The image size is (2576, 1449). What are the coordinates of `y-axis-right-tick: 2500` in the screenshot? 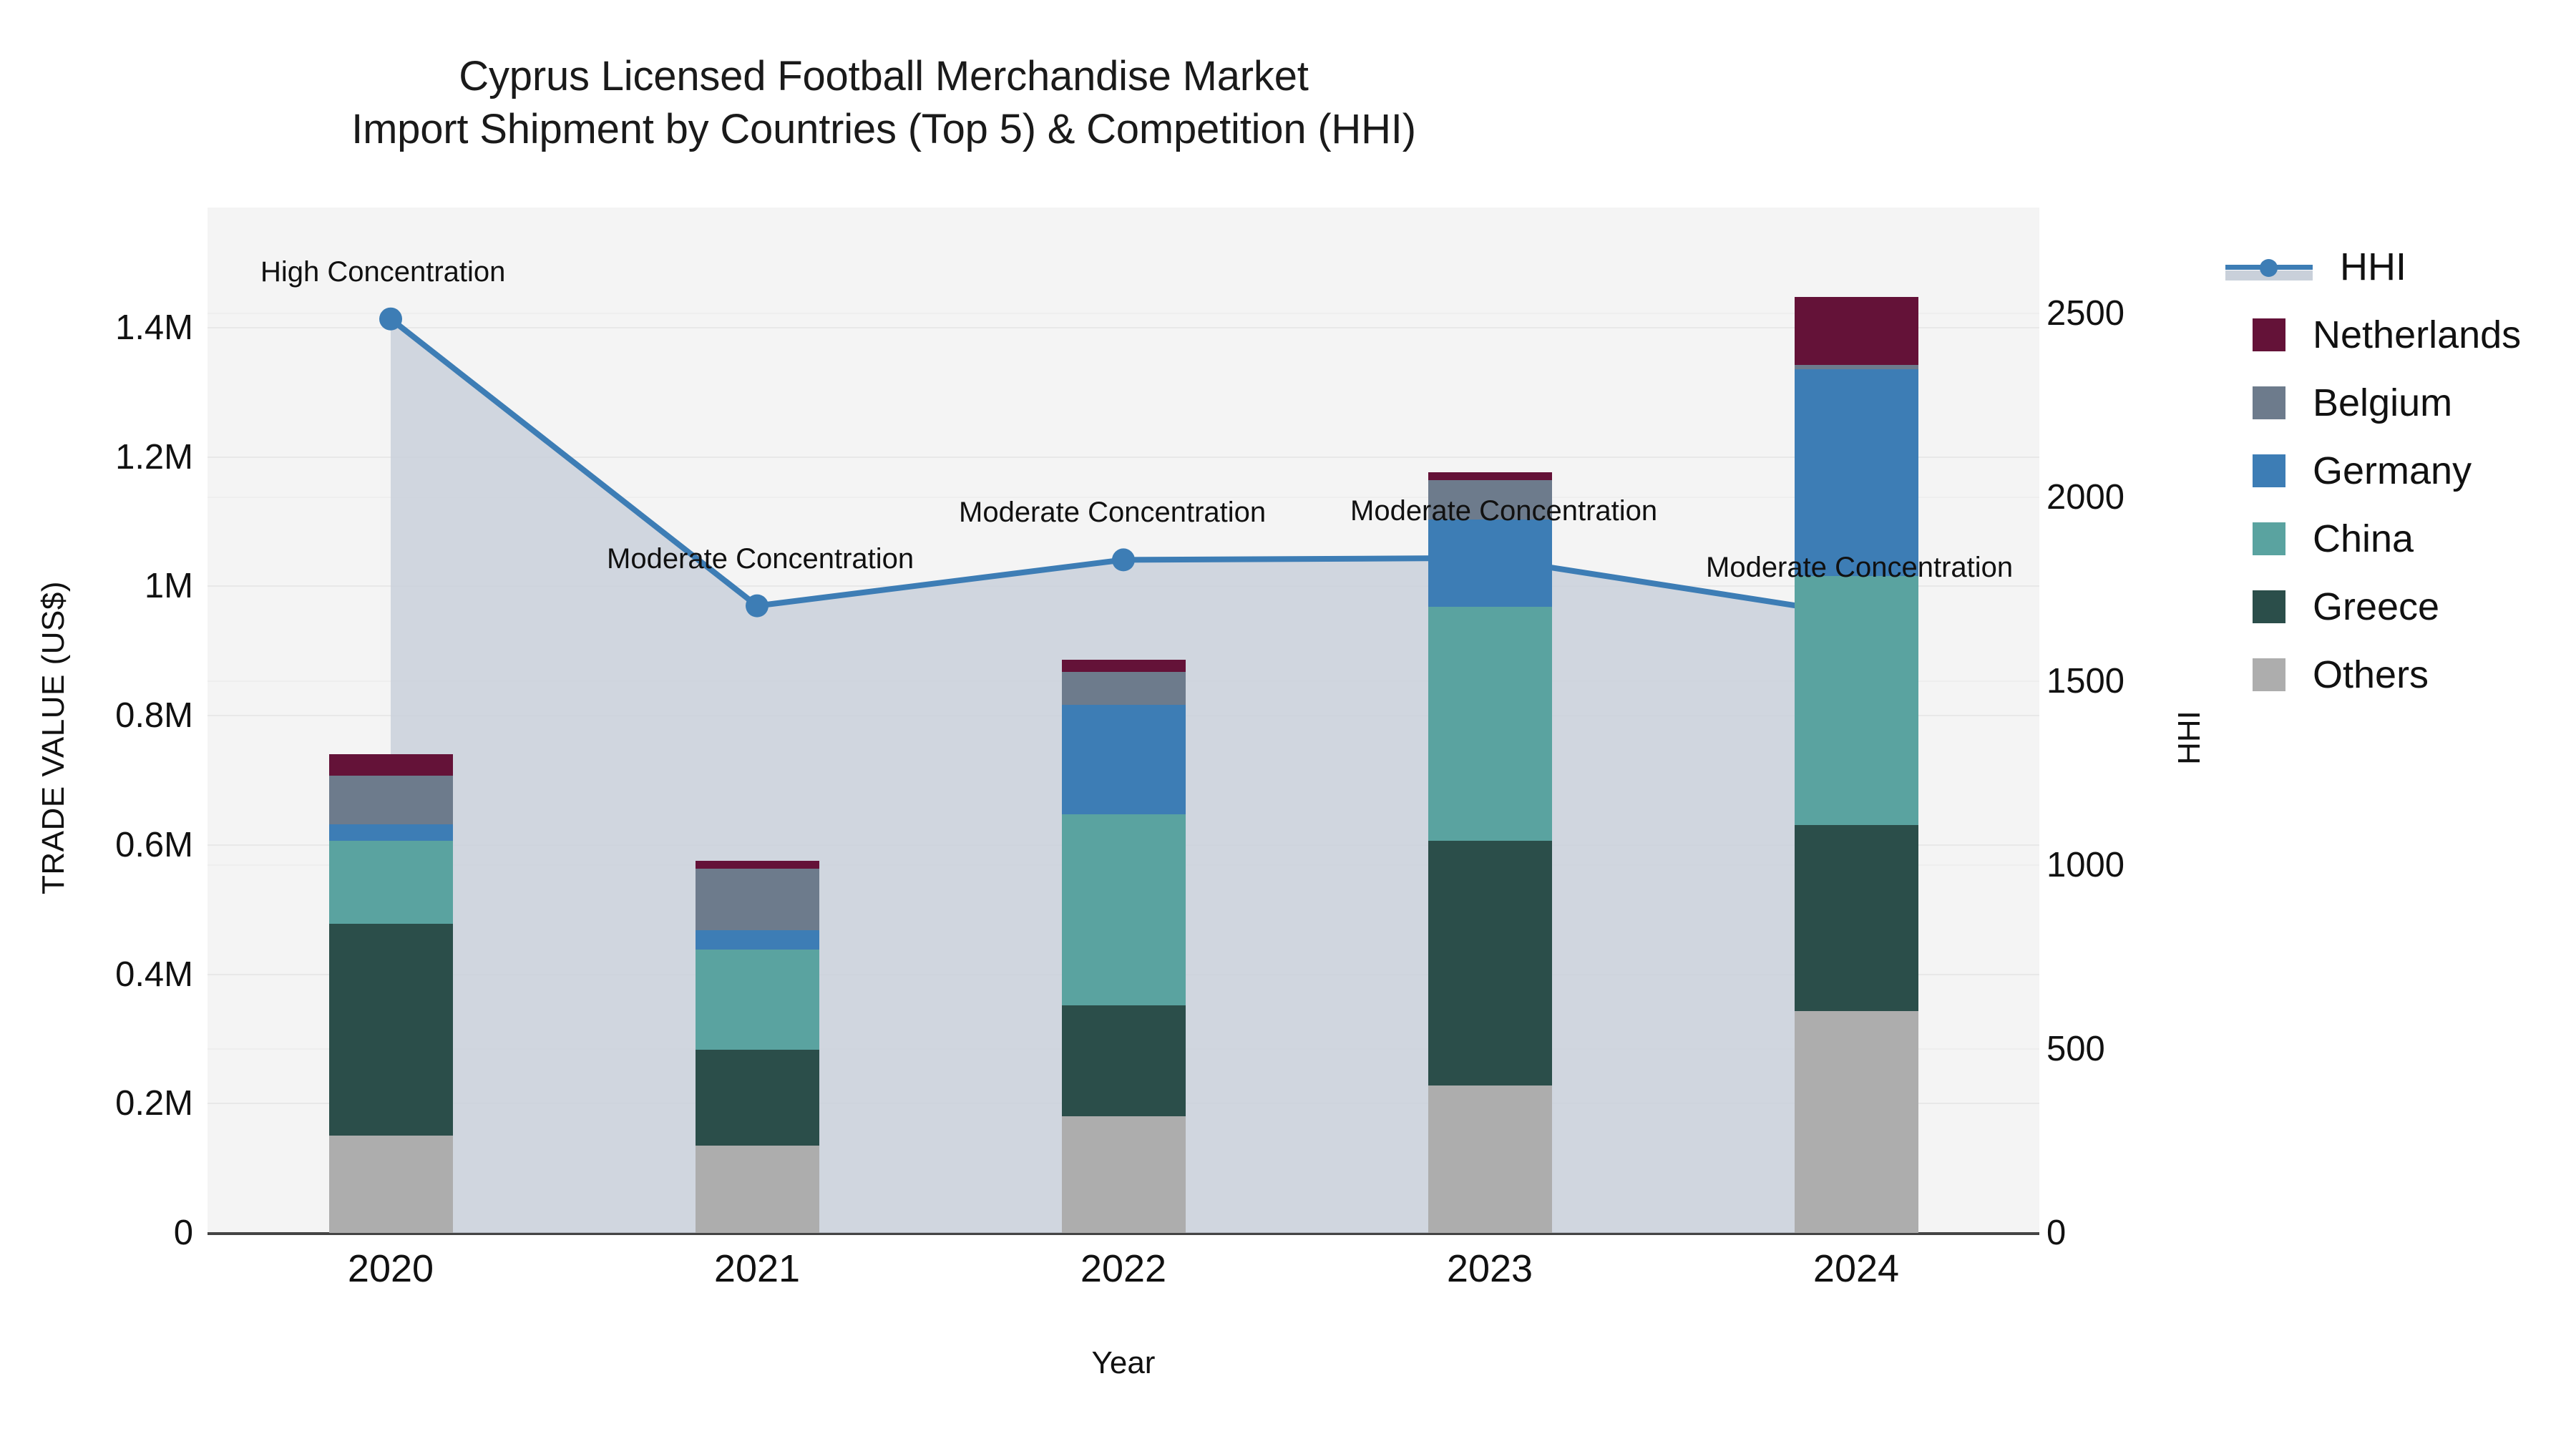 It's located at (2085, 313).